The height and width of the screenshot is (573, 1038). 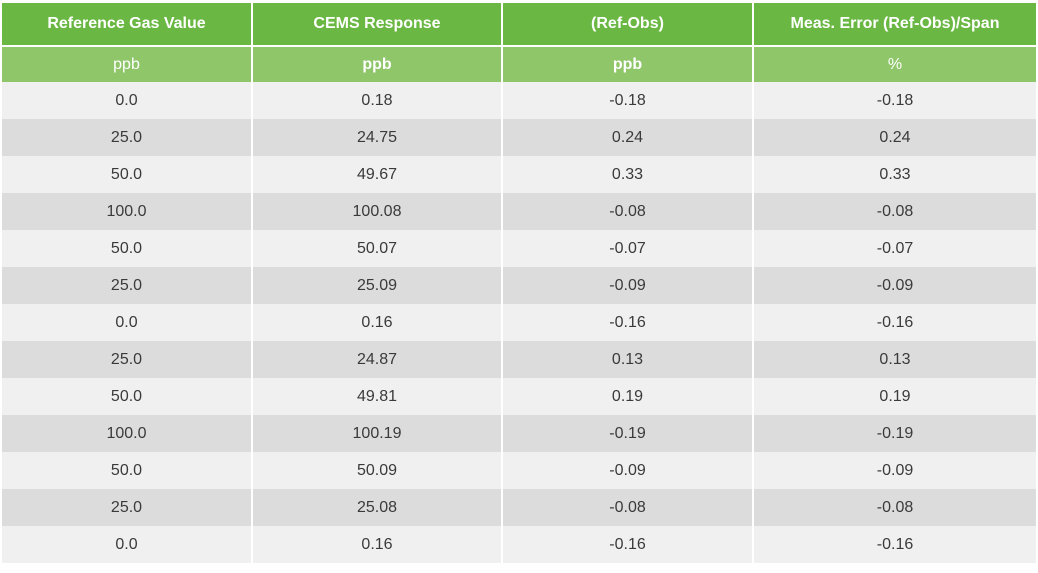 What do you see at coordinates (377, 137) in the screenshot?
I see `cell-cems-response: 24.75` at bounding box center [377, 137].